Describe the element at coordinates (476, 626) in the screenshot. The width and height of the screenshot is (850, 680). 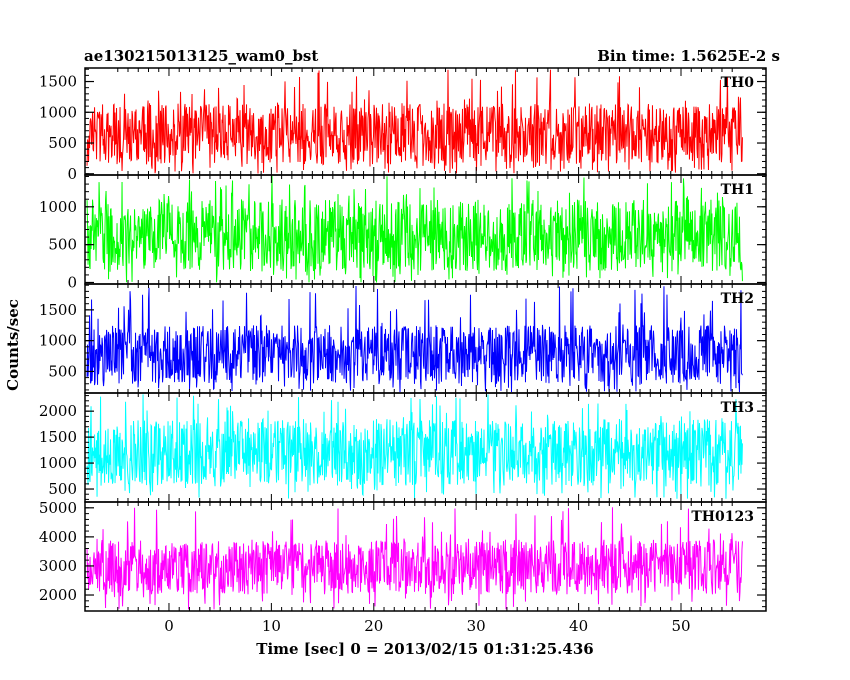
I see `x-tick-label: 30` at that location.